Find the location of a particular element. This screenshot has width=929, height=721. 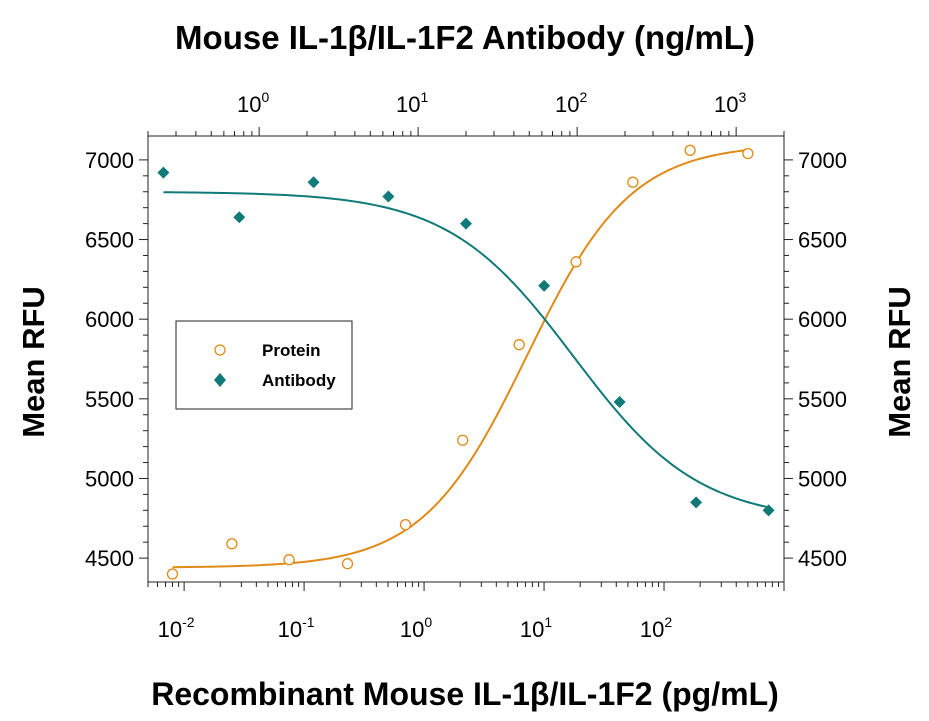

right-tick-label: 5000 is located at coordinates (822, 478).